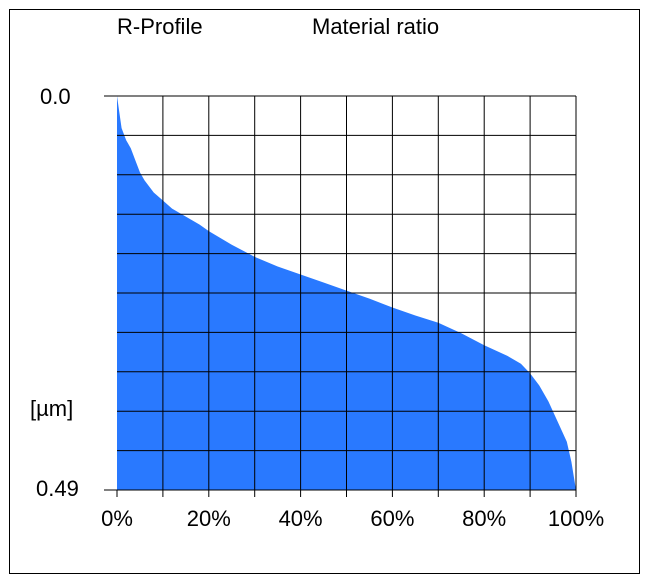 This screenshot has width=648, height=581. I want to click on x-tick-label: 40%, so click(301, 518).